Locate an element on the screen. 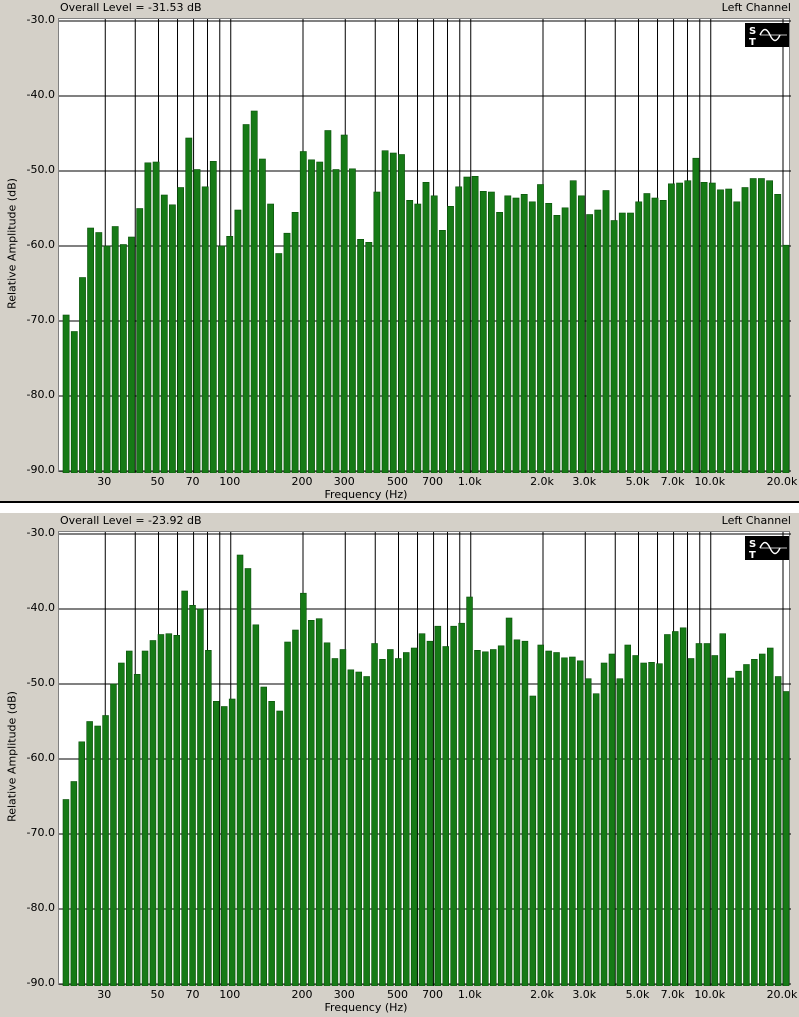  x-tick-label: 3.0k is located at coordinates (584, 481).